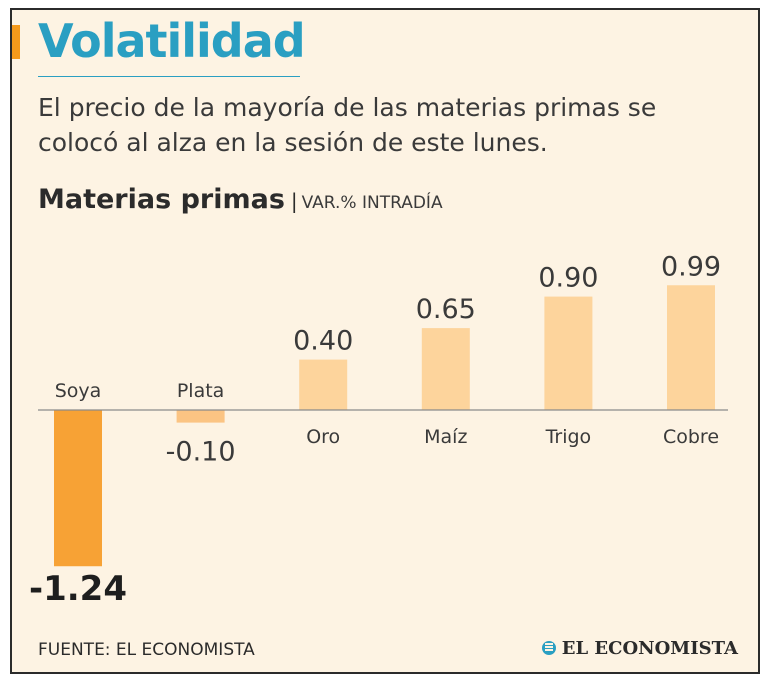 The height and width of the screenshot is (679, 768). I want to click on tick-label: Oro, so click(323, 437).